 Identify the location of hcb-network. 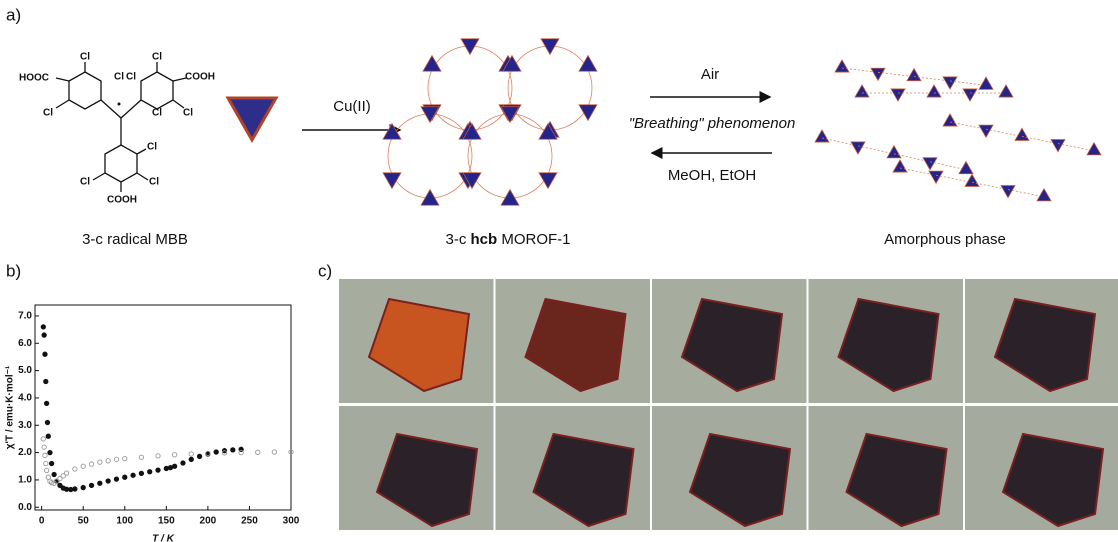
(490, 122).